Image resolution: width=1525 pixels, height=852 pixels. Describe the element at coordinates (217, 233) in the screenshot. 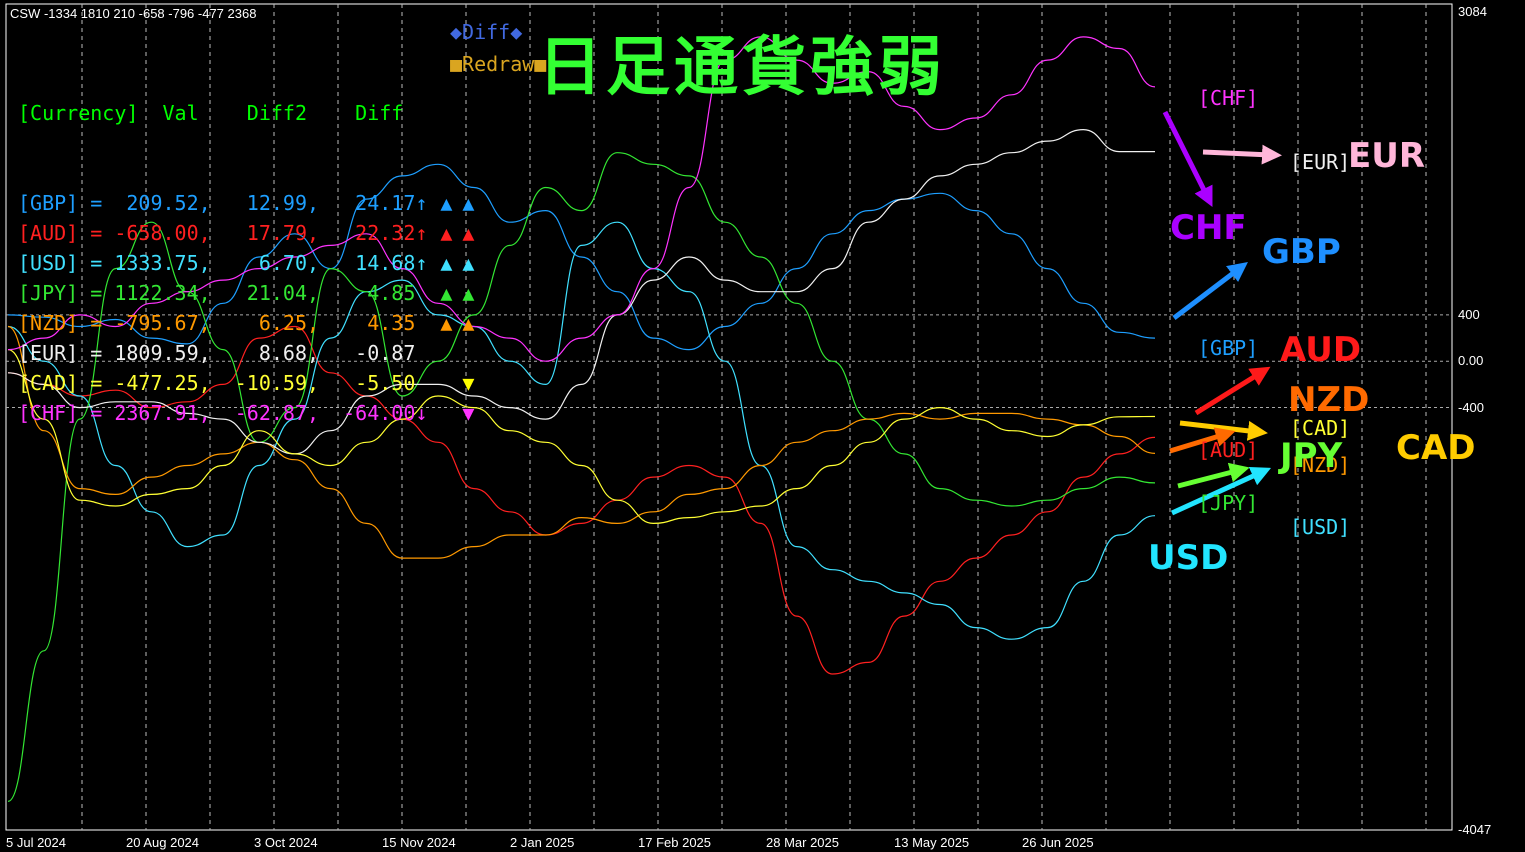

I see `currency-row-text: [AUD] = -658.00, 17.79, 22.32` at that location.